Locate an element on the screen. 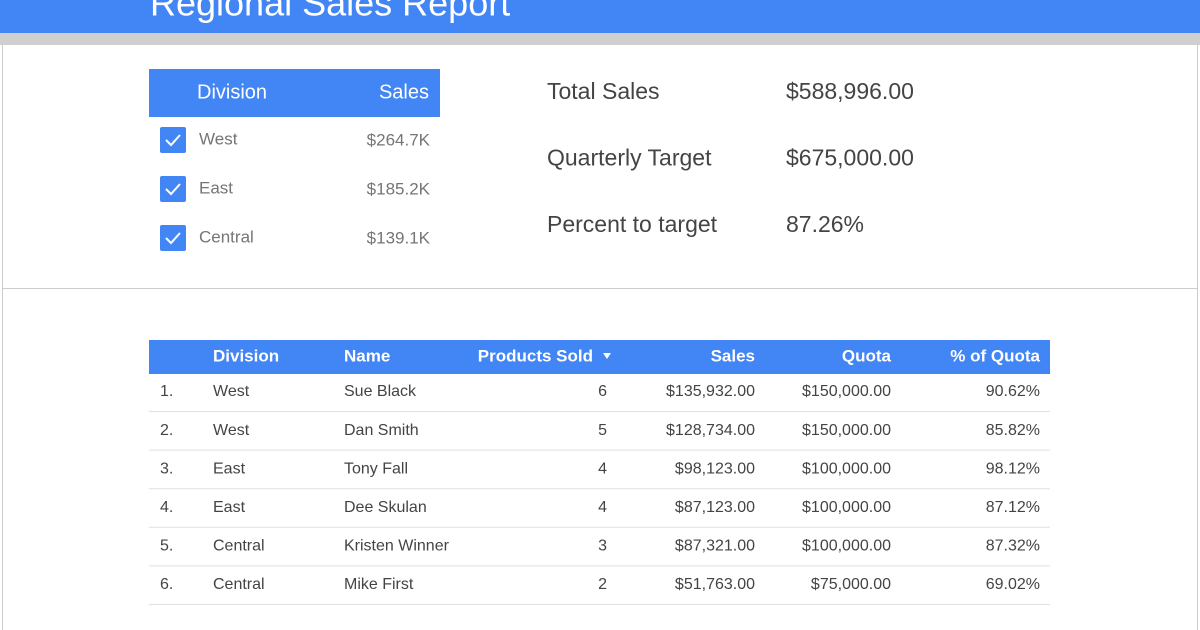 The height and width of the screenshot is (630, 1200). table-header is located at coordinates (599, 357).